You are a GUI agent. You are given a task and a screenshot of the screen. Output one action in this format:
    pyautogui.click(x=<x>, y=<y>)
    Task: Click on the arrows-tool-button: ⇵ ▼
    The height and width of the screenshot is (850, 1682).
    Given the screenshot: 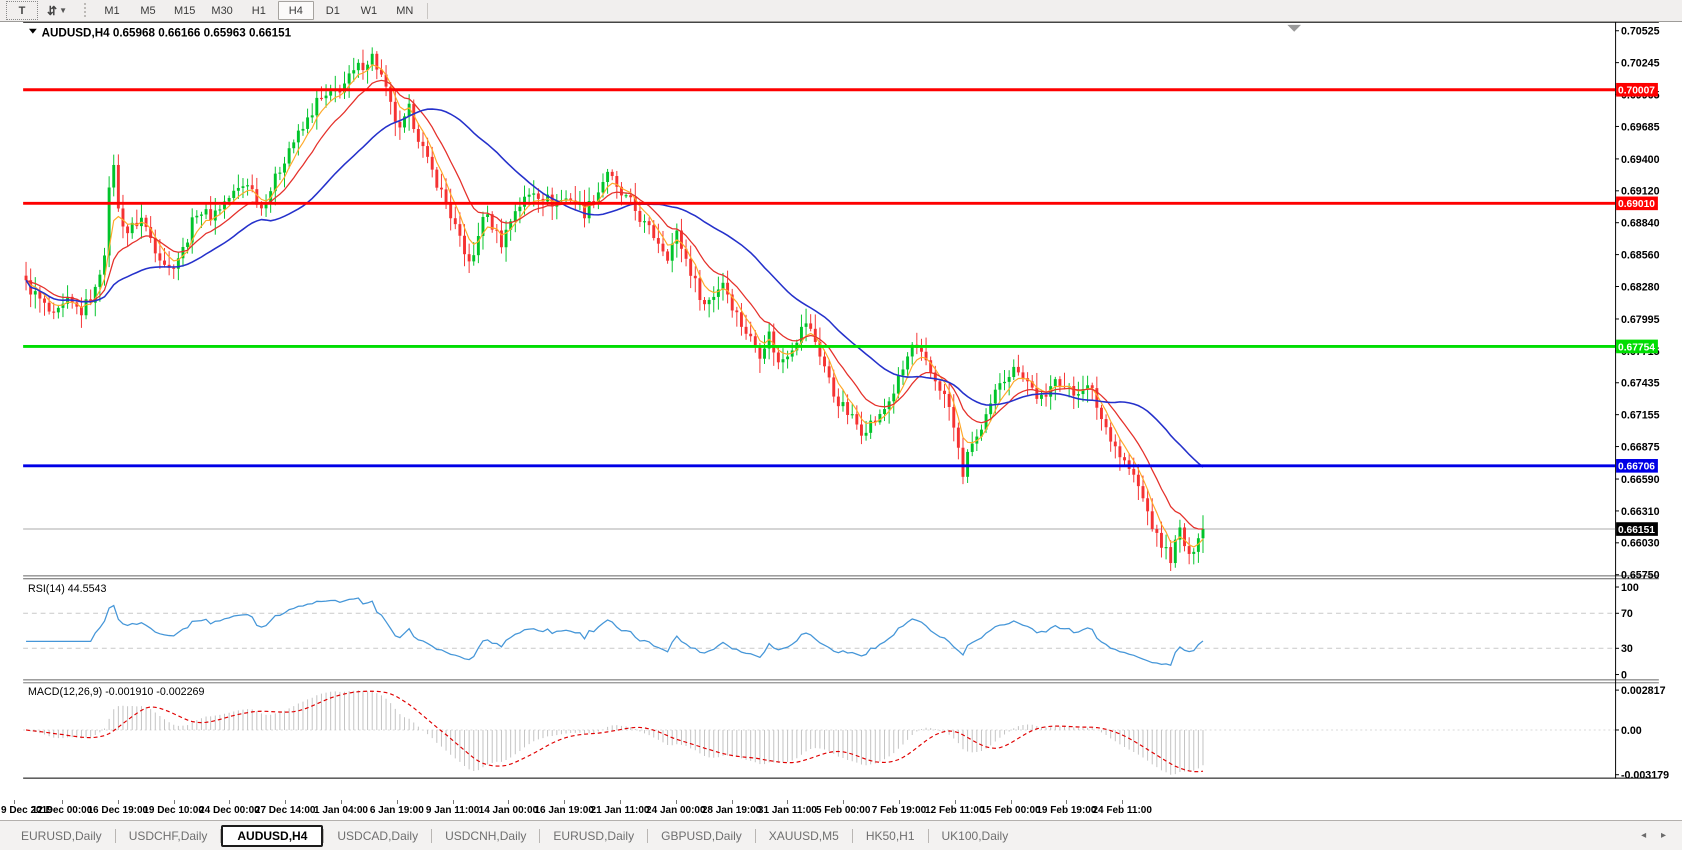 What is the action you would take?
    pyautogui.click(x=57, y=10)
    